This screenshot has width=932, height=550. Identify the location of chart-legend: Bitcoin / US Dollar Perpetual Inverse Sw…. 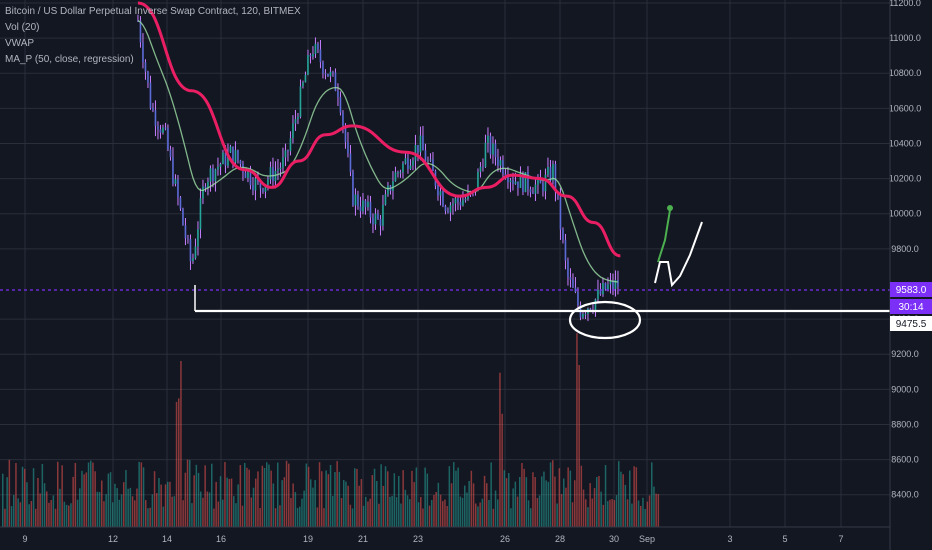
(153, 36).